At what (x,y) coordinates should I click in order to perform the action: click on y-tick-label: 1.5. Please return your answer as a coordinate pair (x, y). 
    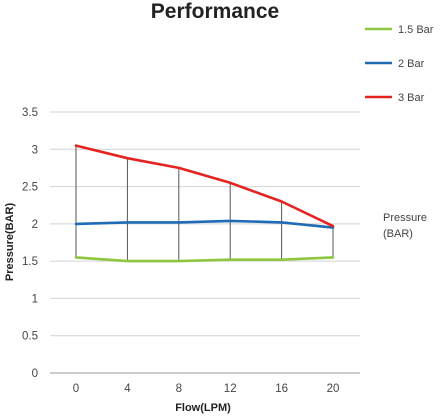
    Looking at the image, I should click on (30, 262).